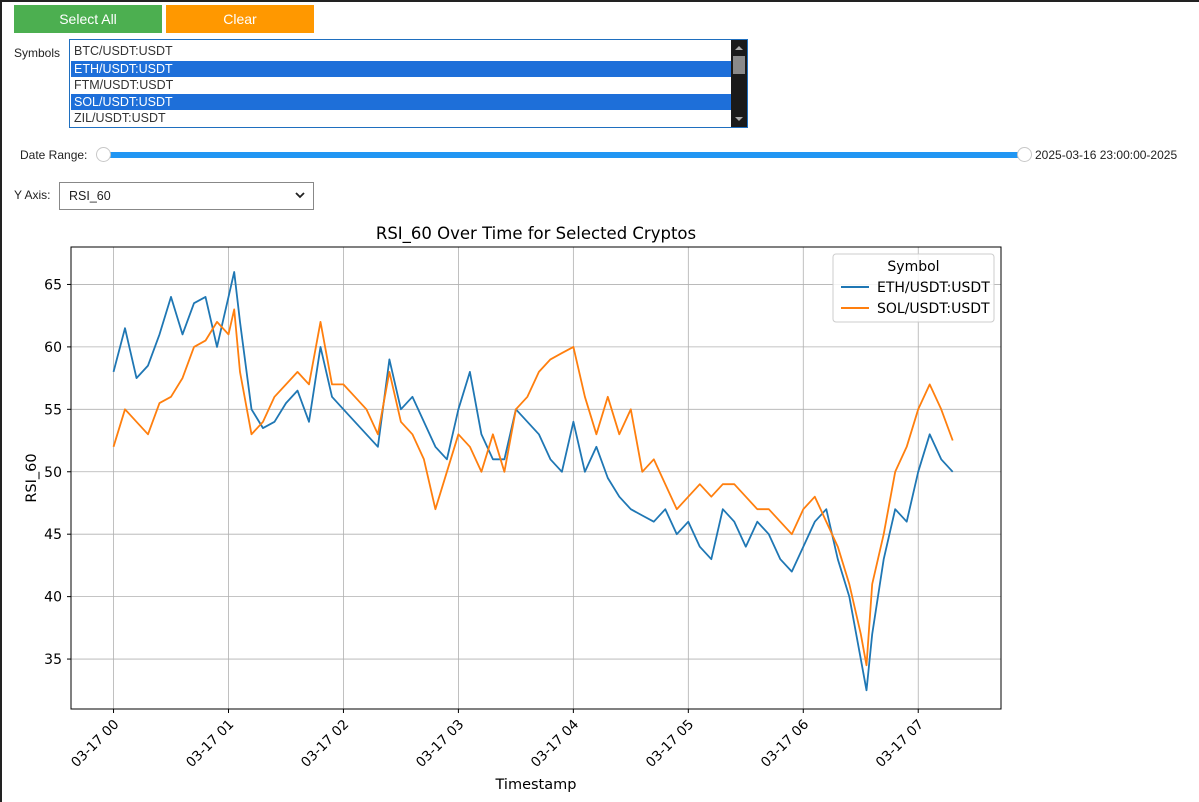 Image resolution: width=1199 pixels, height=802 pixels. I want to click on y-tick-label: 35, so click(53, 660).